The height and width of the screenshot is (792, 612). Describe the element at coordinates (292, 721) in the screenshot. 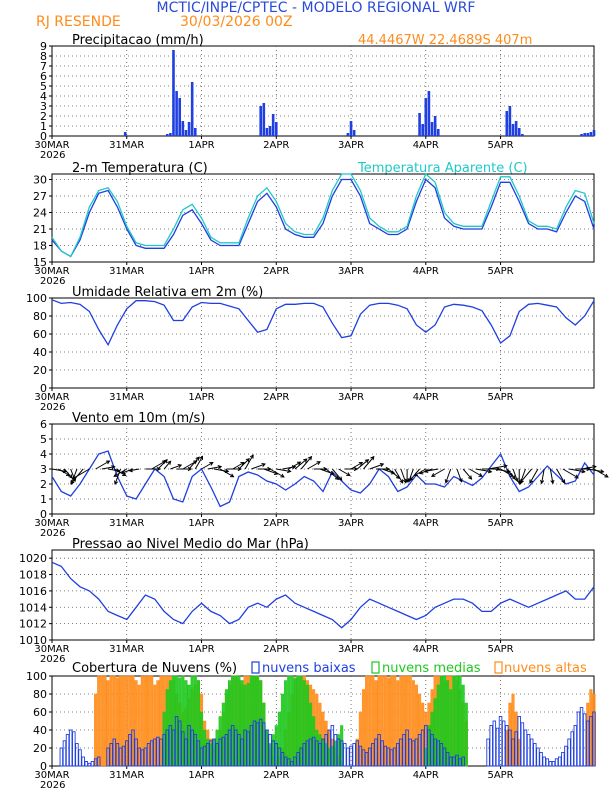

I see `cloud-bar-medias` at that location.